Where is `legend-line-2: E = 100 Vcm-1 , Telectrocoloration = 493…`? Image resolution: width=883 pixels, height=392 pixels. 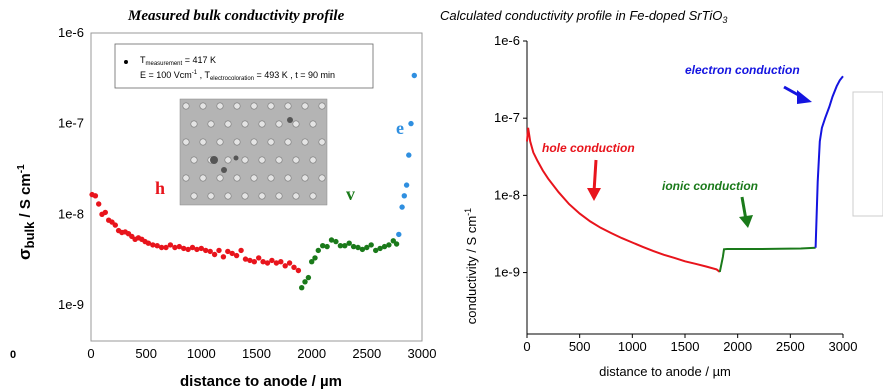 legend-line-2: E = 100 Vcm-1 , Telectrocoloration = 493… is located at coordinates (237, 76).